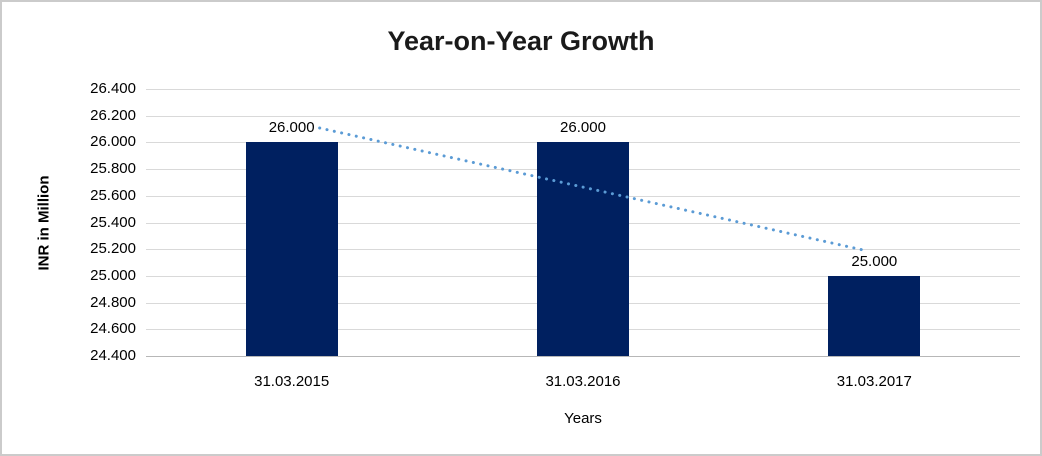  Describe the element at coordinates (583, 381) in the screenshot. I see `x-tick-label: 31.03.2016` at that location.